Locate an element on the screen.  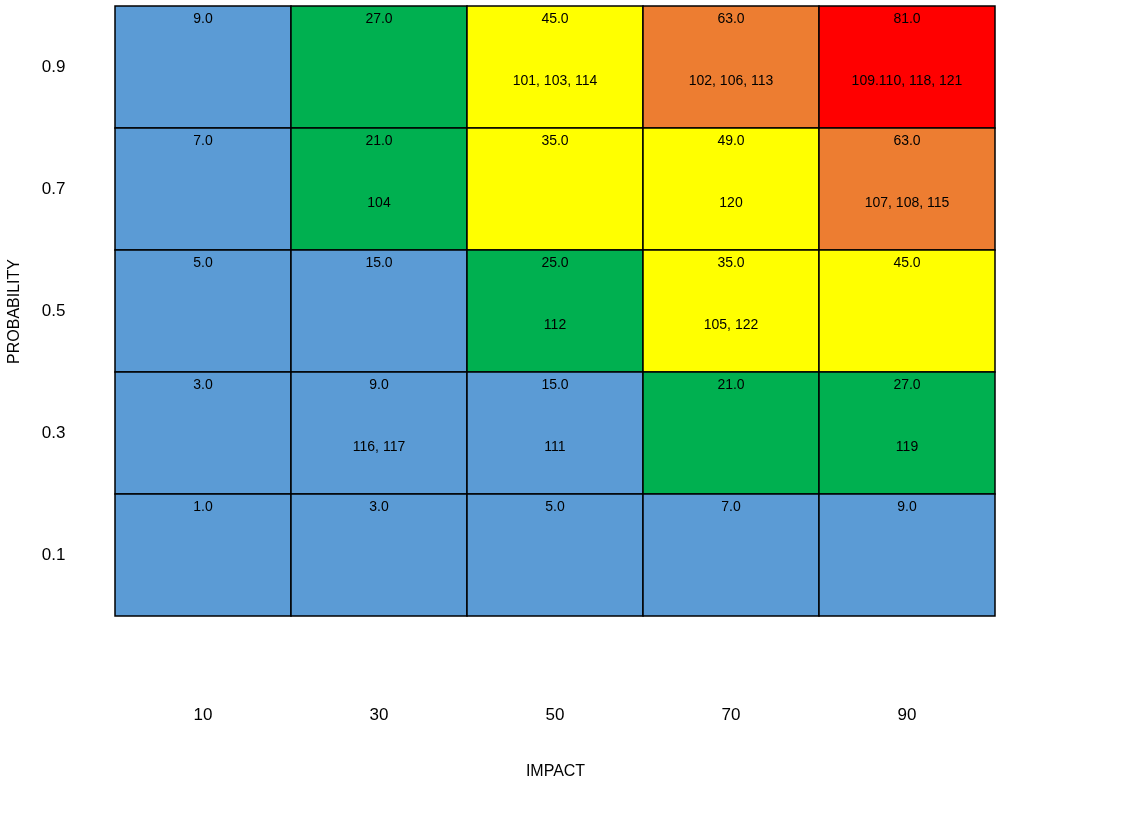
annotation: 120 is located at coordinates (731, 202).